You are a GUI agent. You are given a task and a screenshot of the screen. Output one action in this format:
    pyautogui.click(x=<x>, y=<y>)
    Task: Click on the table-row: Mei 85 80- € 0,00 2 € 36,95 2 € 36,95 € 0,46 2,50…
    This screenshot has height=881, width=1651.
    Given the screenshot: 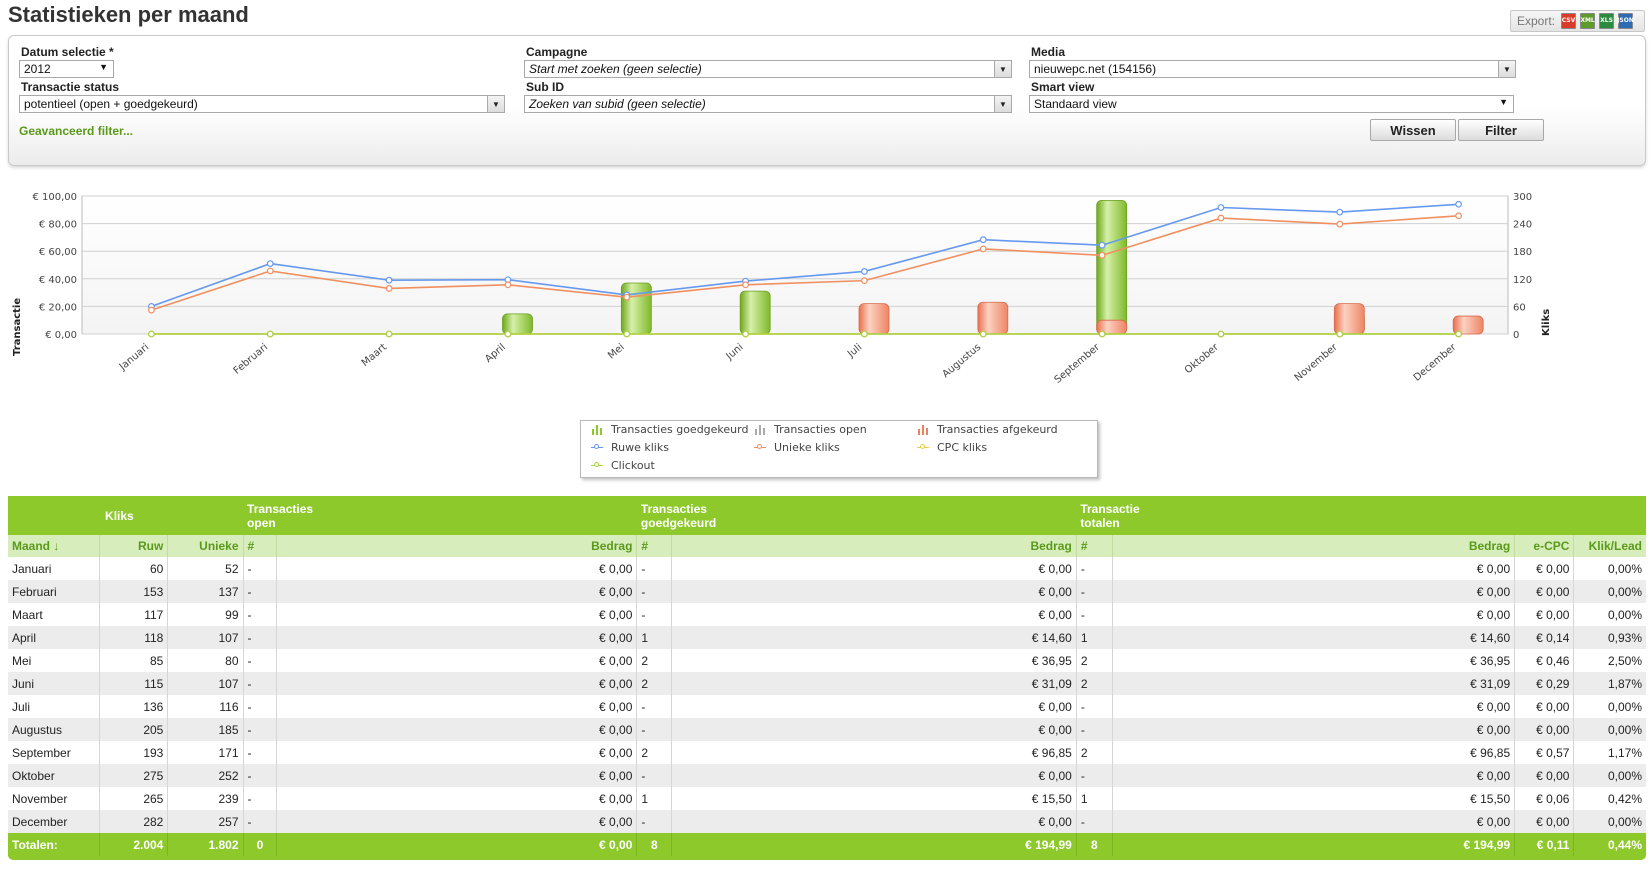 What is the action you would take?
    pyautogui.click(x=827, y=660)
    